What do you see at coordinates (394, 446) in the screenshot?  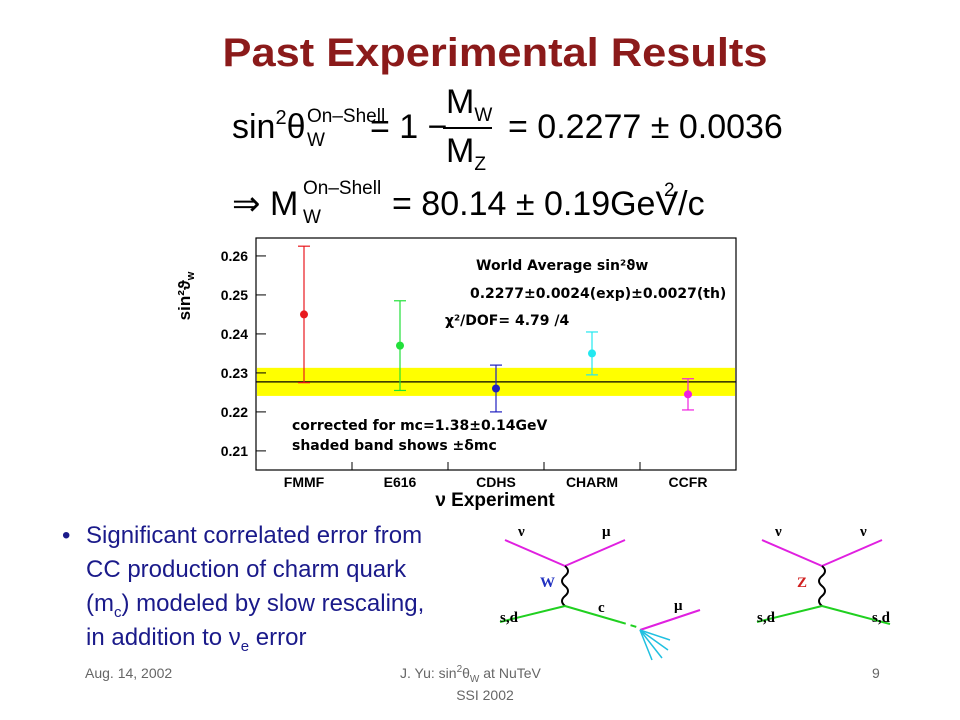 I see `annotation: shaded band shows ±δmc` at bounding box center [394, 446].